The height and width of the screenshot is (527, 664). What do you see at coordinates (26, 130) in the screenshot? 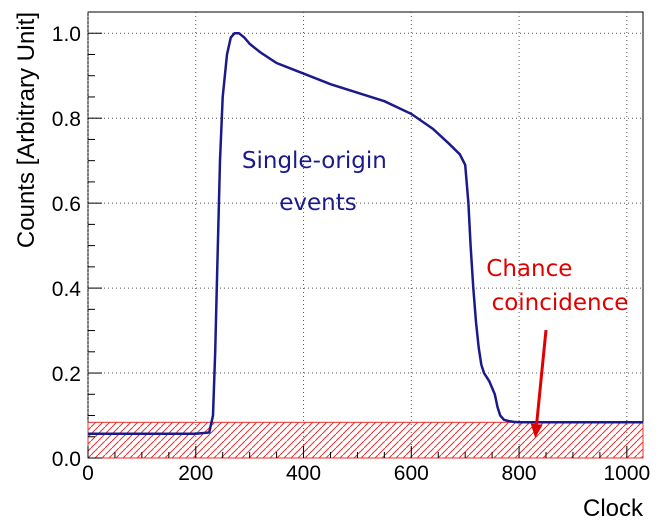
I see `y-axis-title: Counts [Arbitrary Unit]` at bounding box center [26, 130].